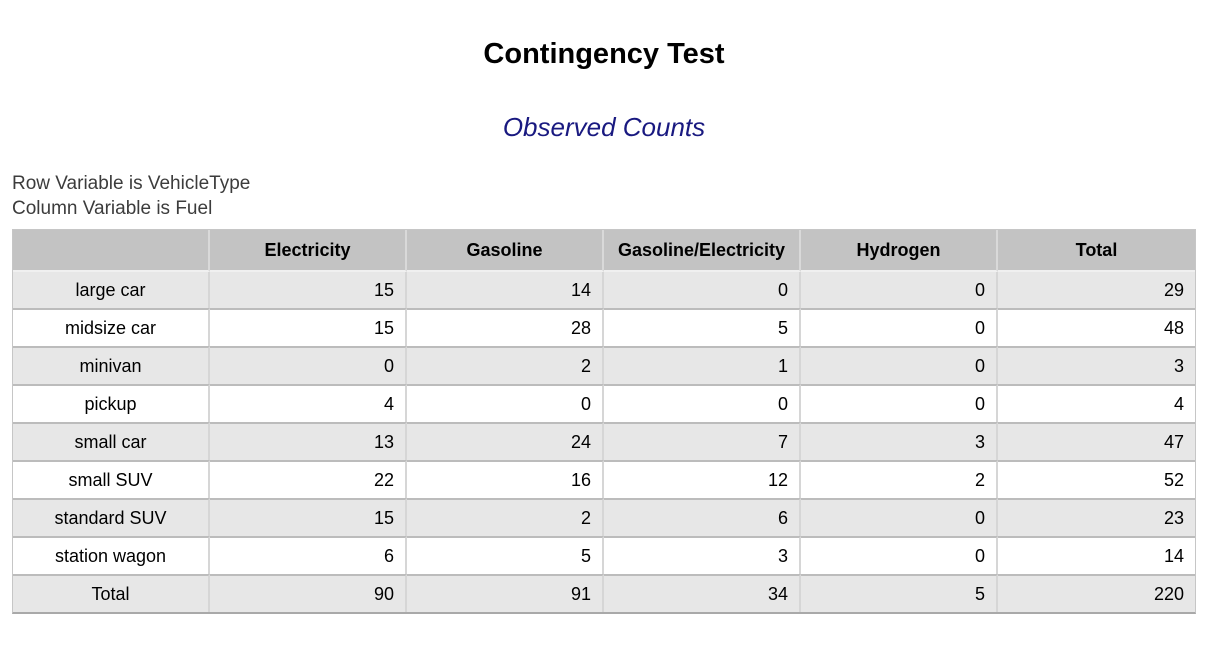 The width and height of the screenshot is (1208, 664). Describe the element at coordinates (111, 555) in the screenshot. I see `row-label-cell: station wagon` at that location.